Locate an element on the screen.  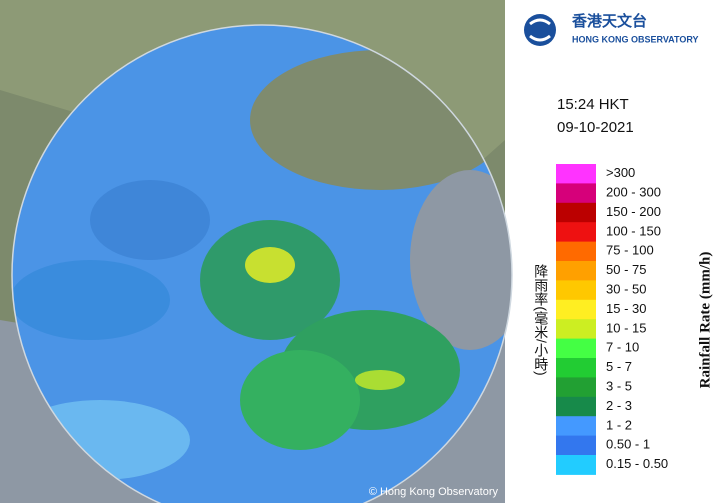
legend-label: 5 - 7 is located at coordinates (619, 366).